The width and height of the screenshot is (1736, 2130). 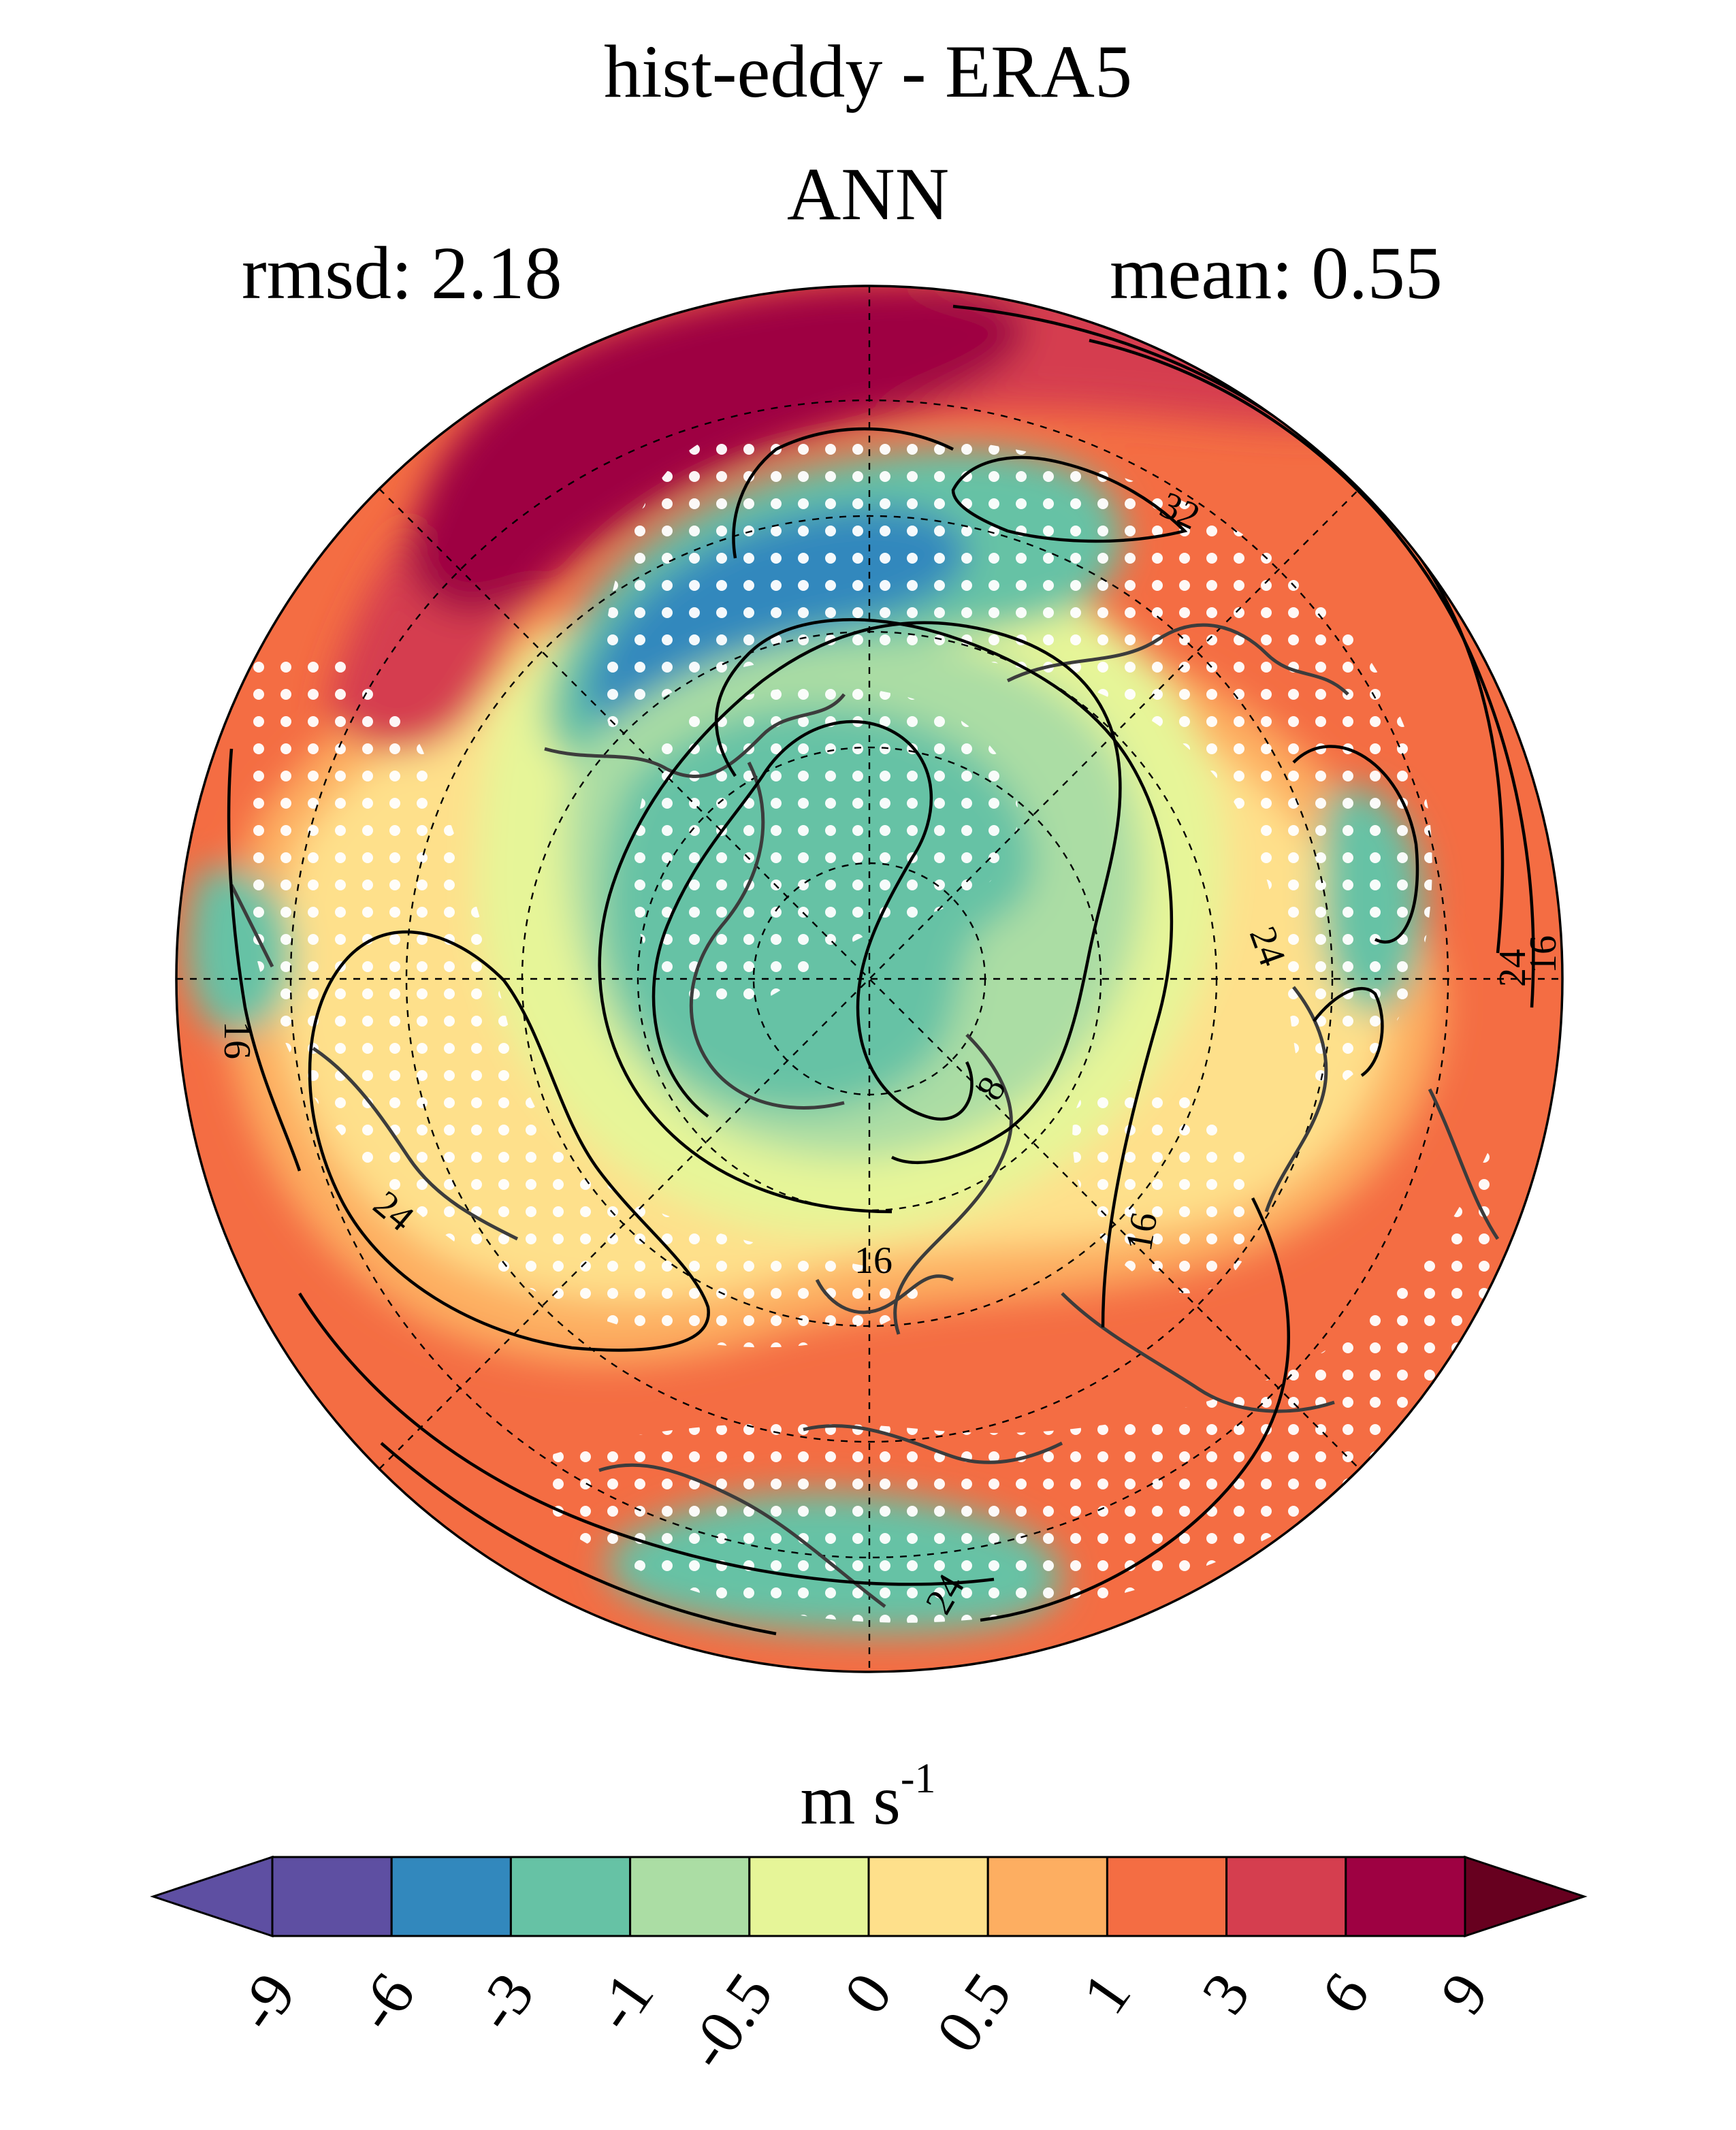 I want to click on chart-title: hist-eddy - ERA5, so click(x=867, y=71).